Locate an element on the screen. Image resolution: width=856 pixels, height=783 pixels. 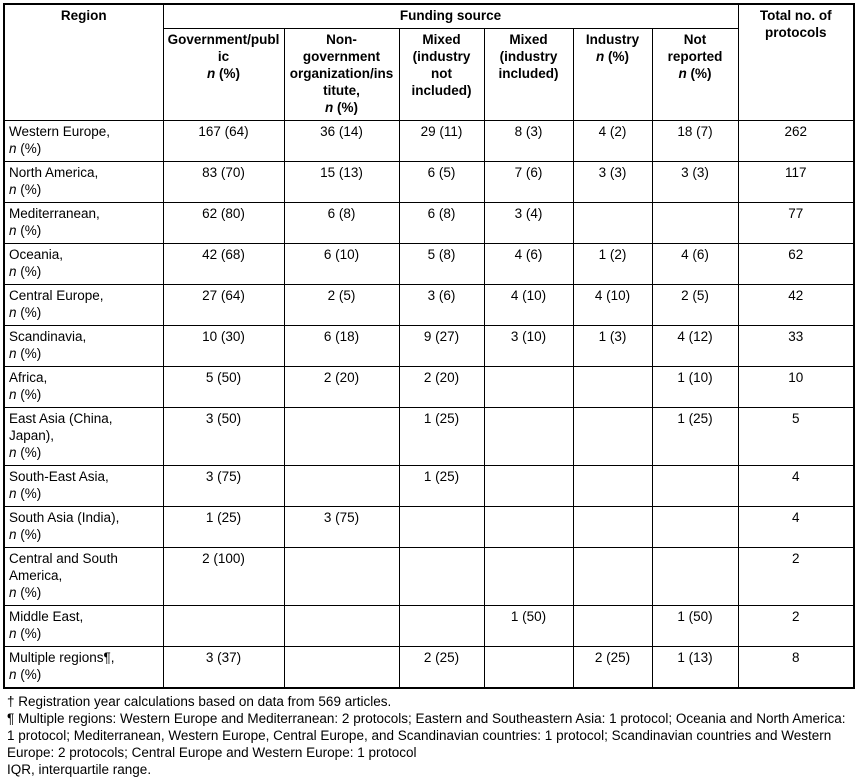
total-cell: 77 is located at coordinates (796, 223).